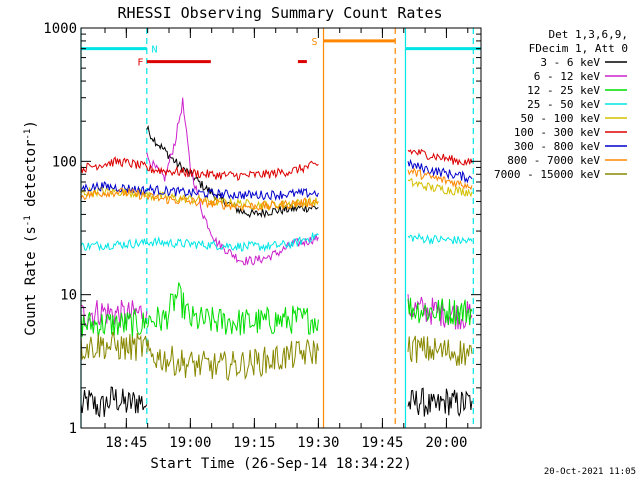 This screenshot has width=640, height=480. I want to click on y-tick-label: 100, so click(64, 162).